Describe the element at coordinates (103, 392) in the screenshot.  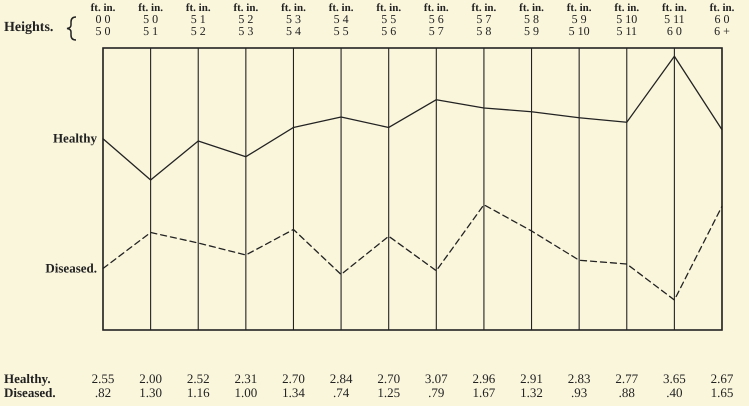
I see `data-label: .82` at that location.